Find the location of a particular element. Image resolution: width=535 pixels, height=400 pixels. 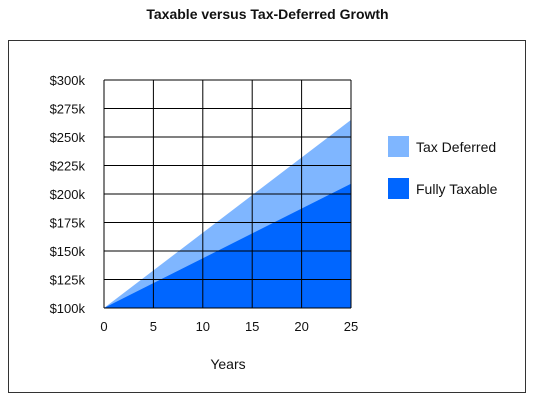

x-tick-label: 25 is located at coordinates (351, 326).